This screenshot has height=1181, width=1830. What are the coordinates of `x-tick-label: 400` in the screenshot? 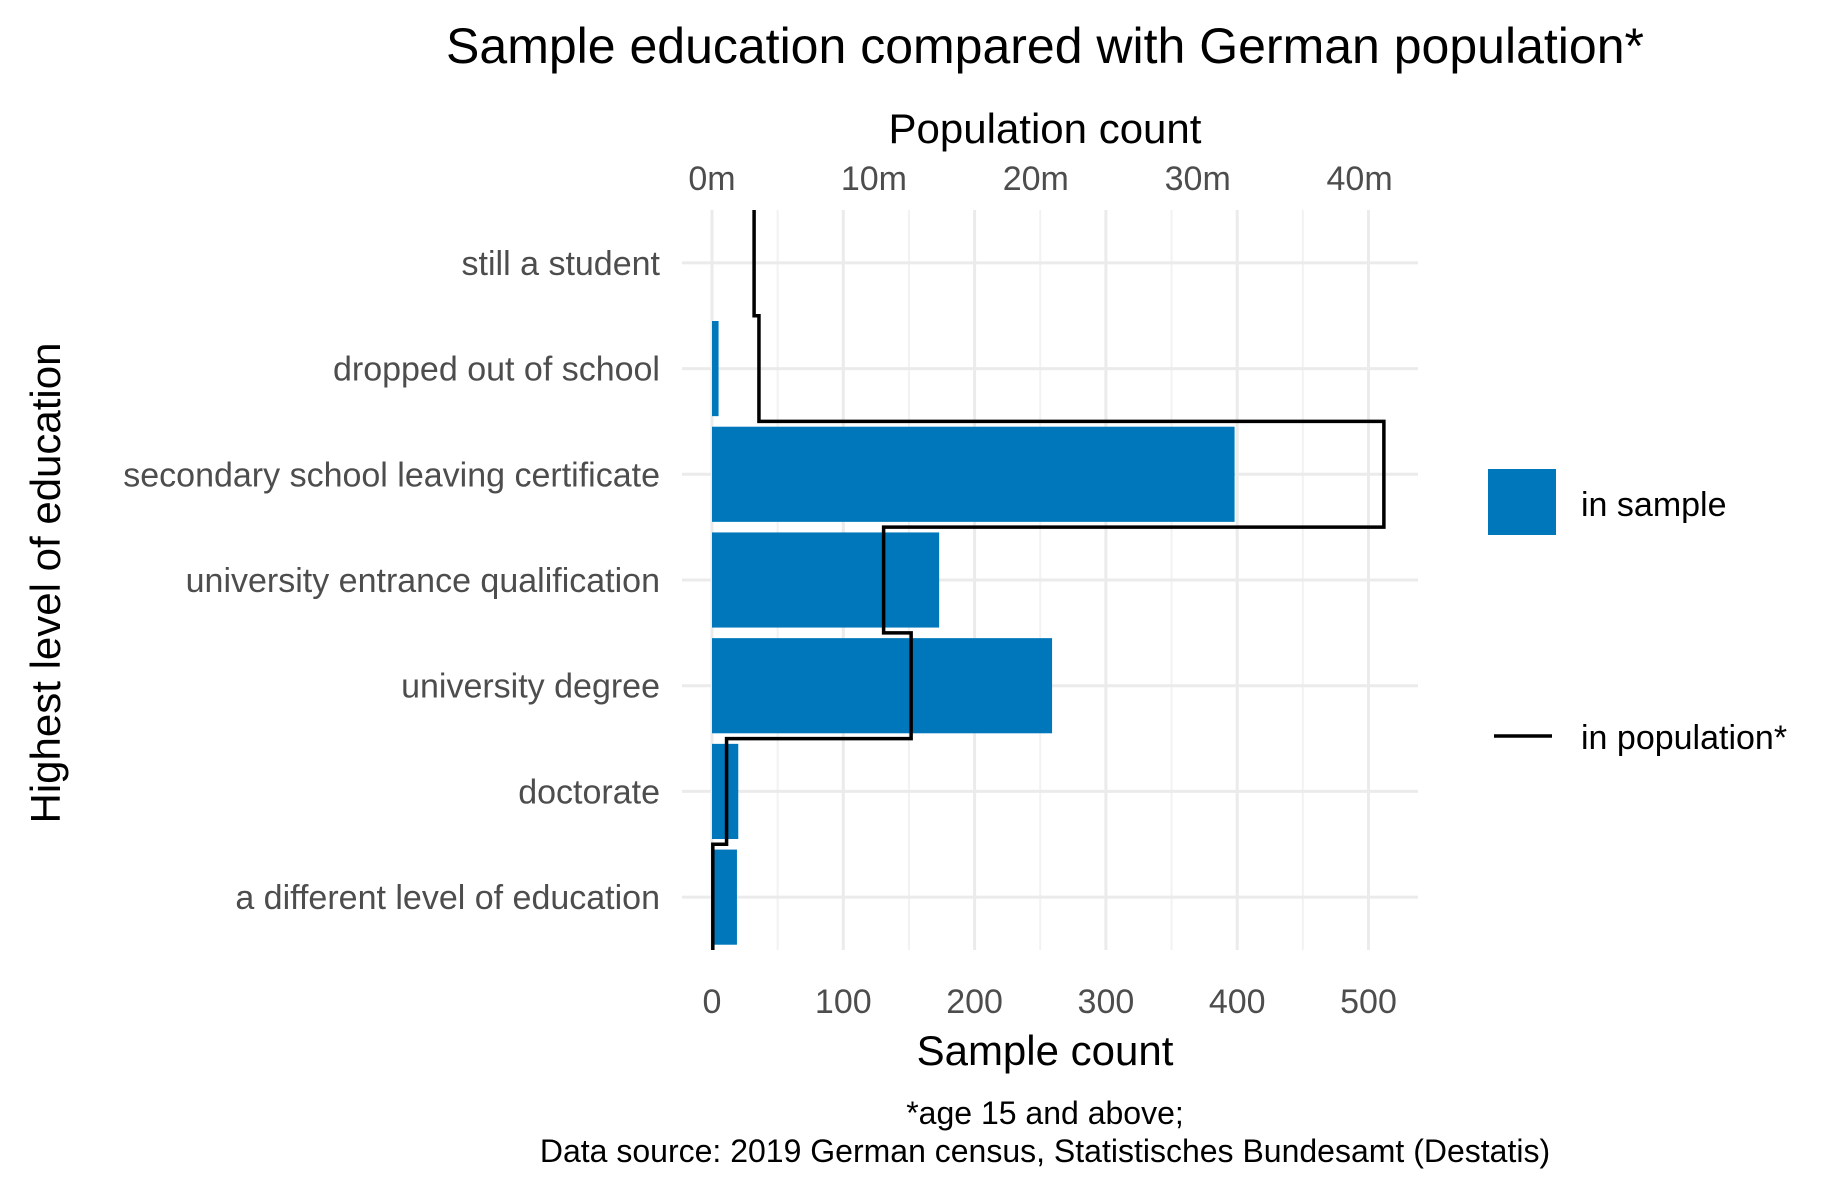 It's located at (1237, 1002).